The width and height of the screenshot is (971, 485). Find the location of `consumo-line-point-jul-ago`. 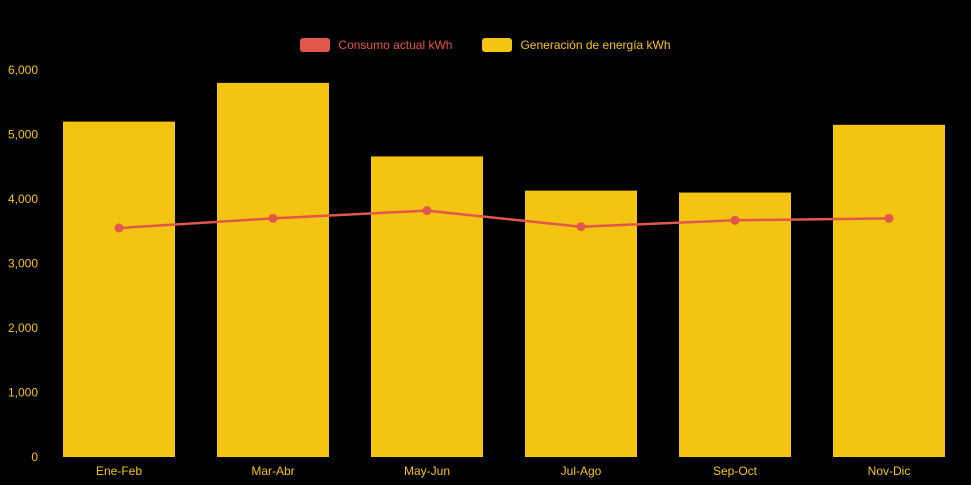

consumo-line-point-jul-ago is located at coordinates (581, 227).